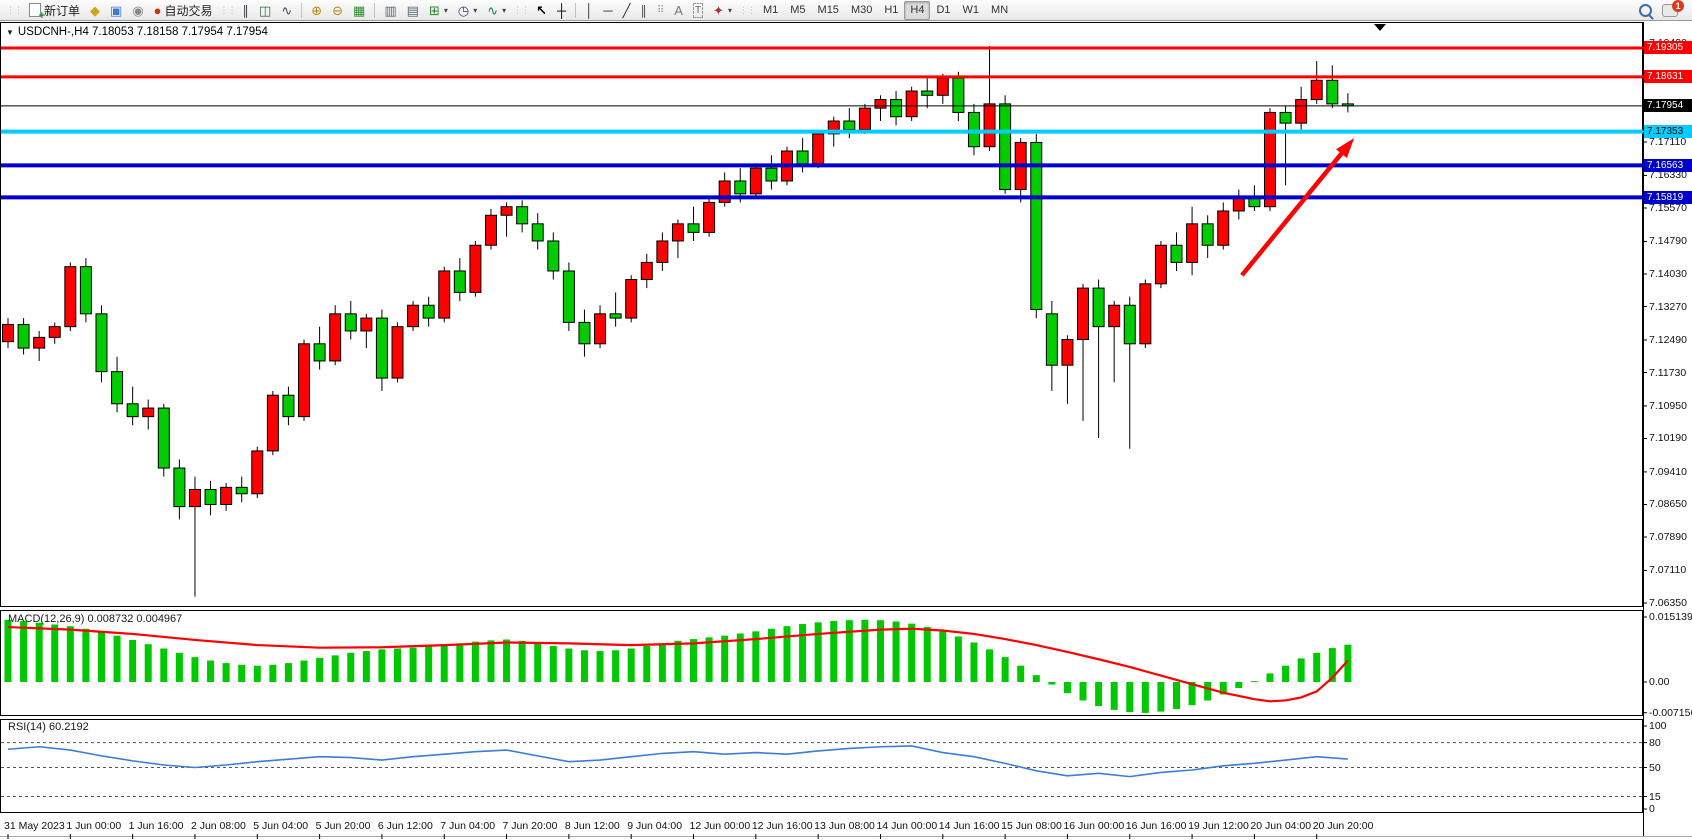 Image resolution: width=1692 pixels, height=840 pixels. Describe the element at coordinates (438, 10) in the screenshot. I see `new-chart-dropdown: ⊞ ▾` at that location.